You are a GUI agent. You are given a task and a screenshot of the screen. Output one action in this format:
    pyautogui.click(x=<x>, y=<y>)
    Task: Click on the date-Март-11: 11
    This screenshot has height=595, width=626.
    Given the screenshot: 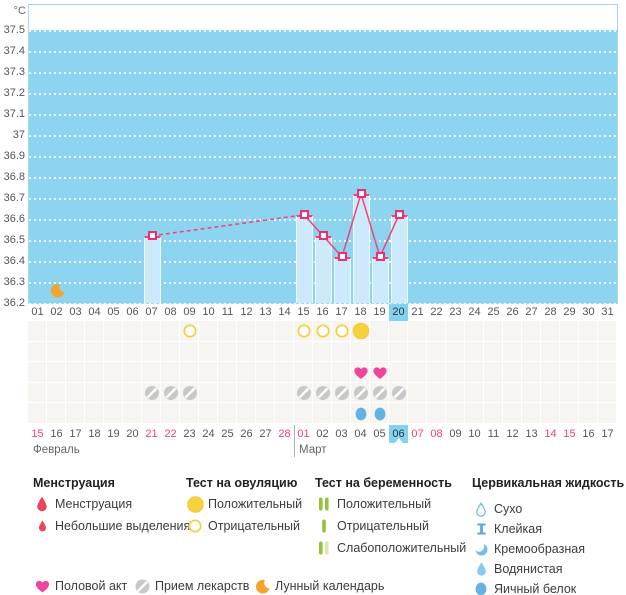 What is the action you would take?
    pyautogui.click(x=493, y=434)
    